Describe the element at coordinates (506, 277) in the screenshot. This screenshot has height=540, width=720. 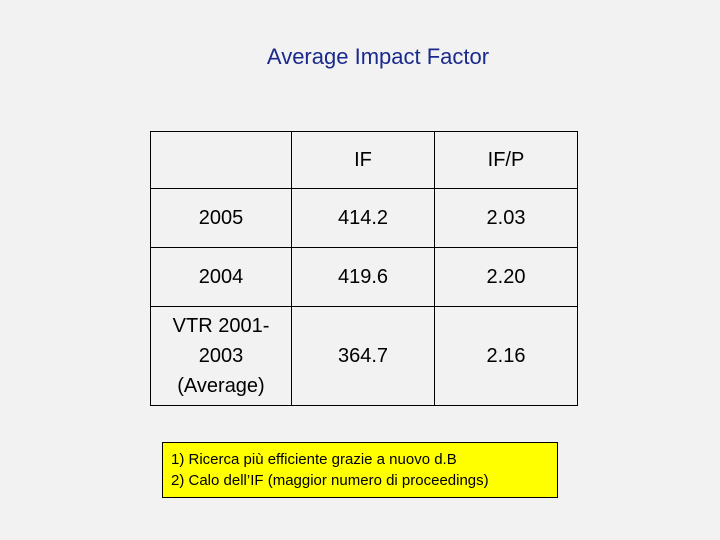
I see `row-ifp-value: 2.20` at that location.